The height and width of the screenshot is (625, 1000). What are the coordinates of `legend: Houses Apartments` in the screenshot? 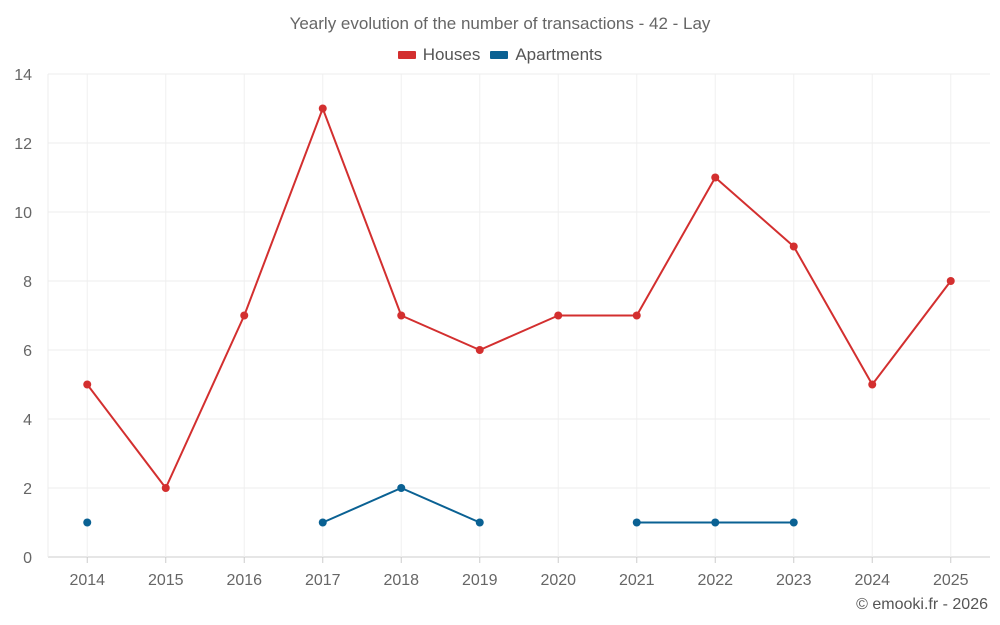 It's located at (500, 55).